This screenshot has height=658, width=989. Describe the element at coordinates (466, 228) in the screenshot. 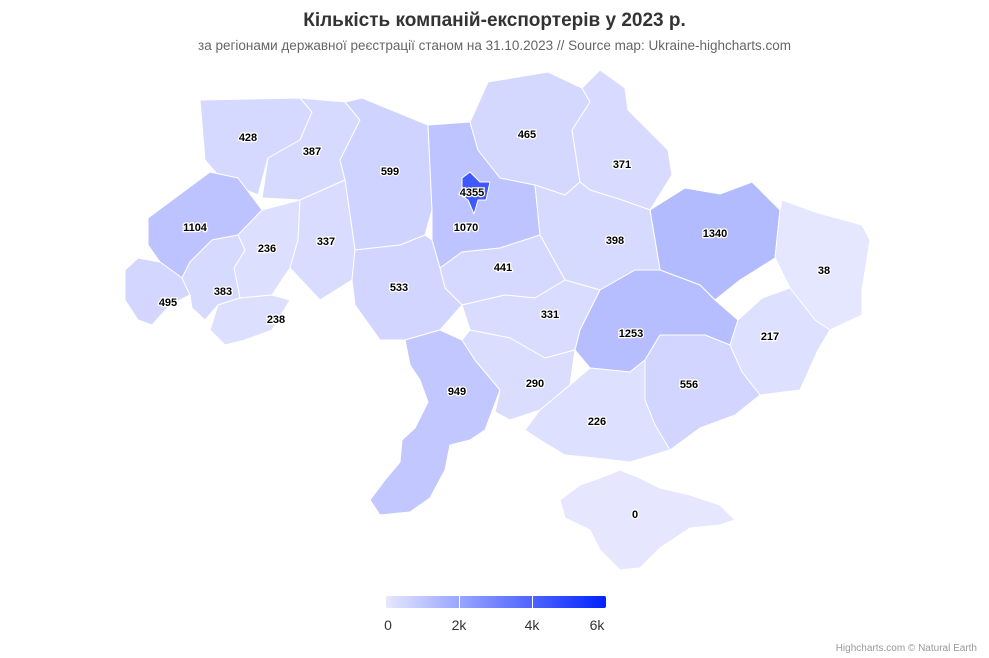

I see `region-value-label: 1070` at that location.